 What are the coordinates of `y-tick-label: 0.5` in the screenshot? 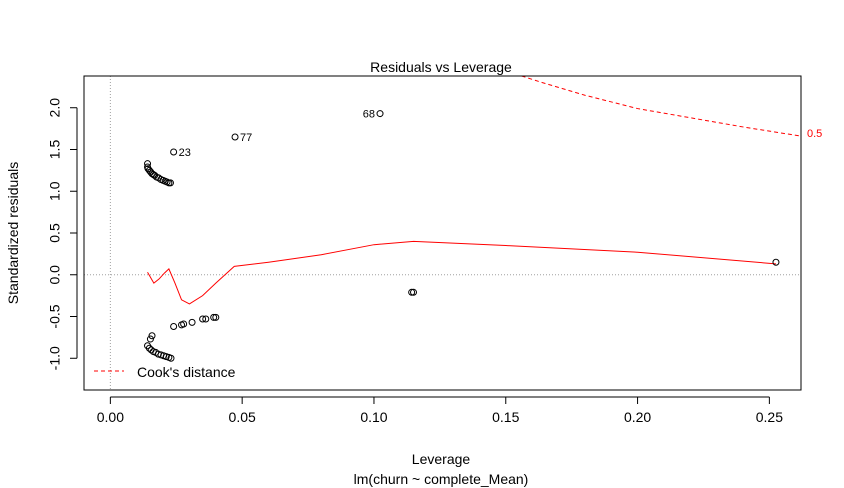 It's located at (55, 233).